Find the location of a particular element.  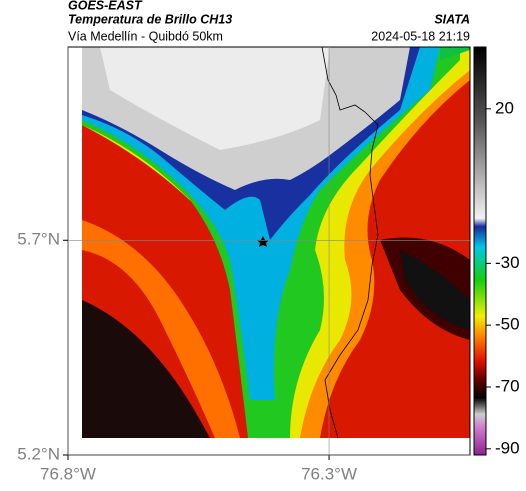

datetime: 2024-05-18 21:19 is located at coordinates (420, 36).